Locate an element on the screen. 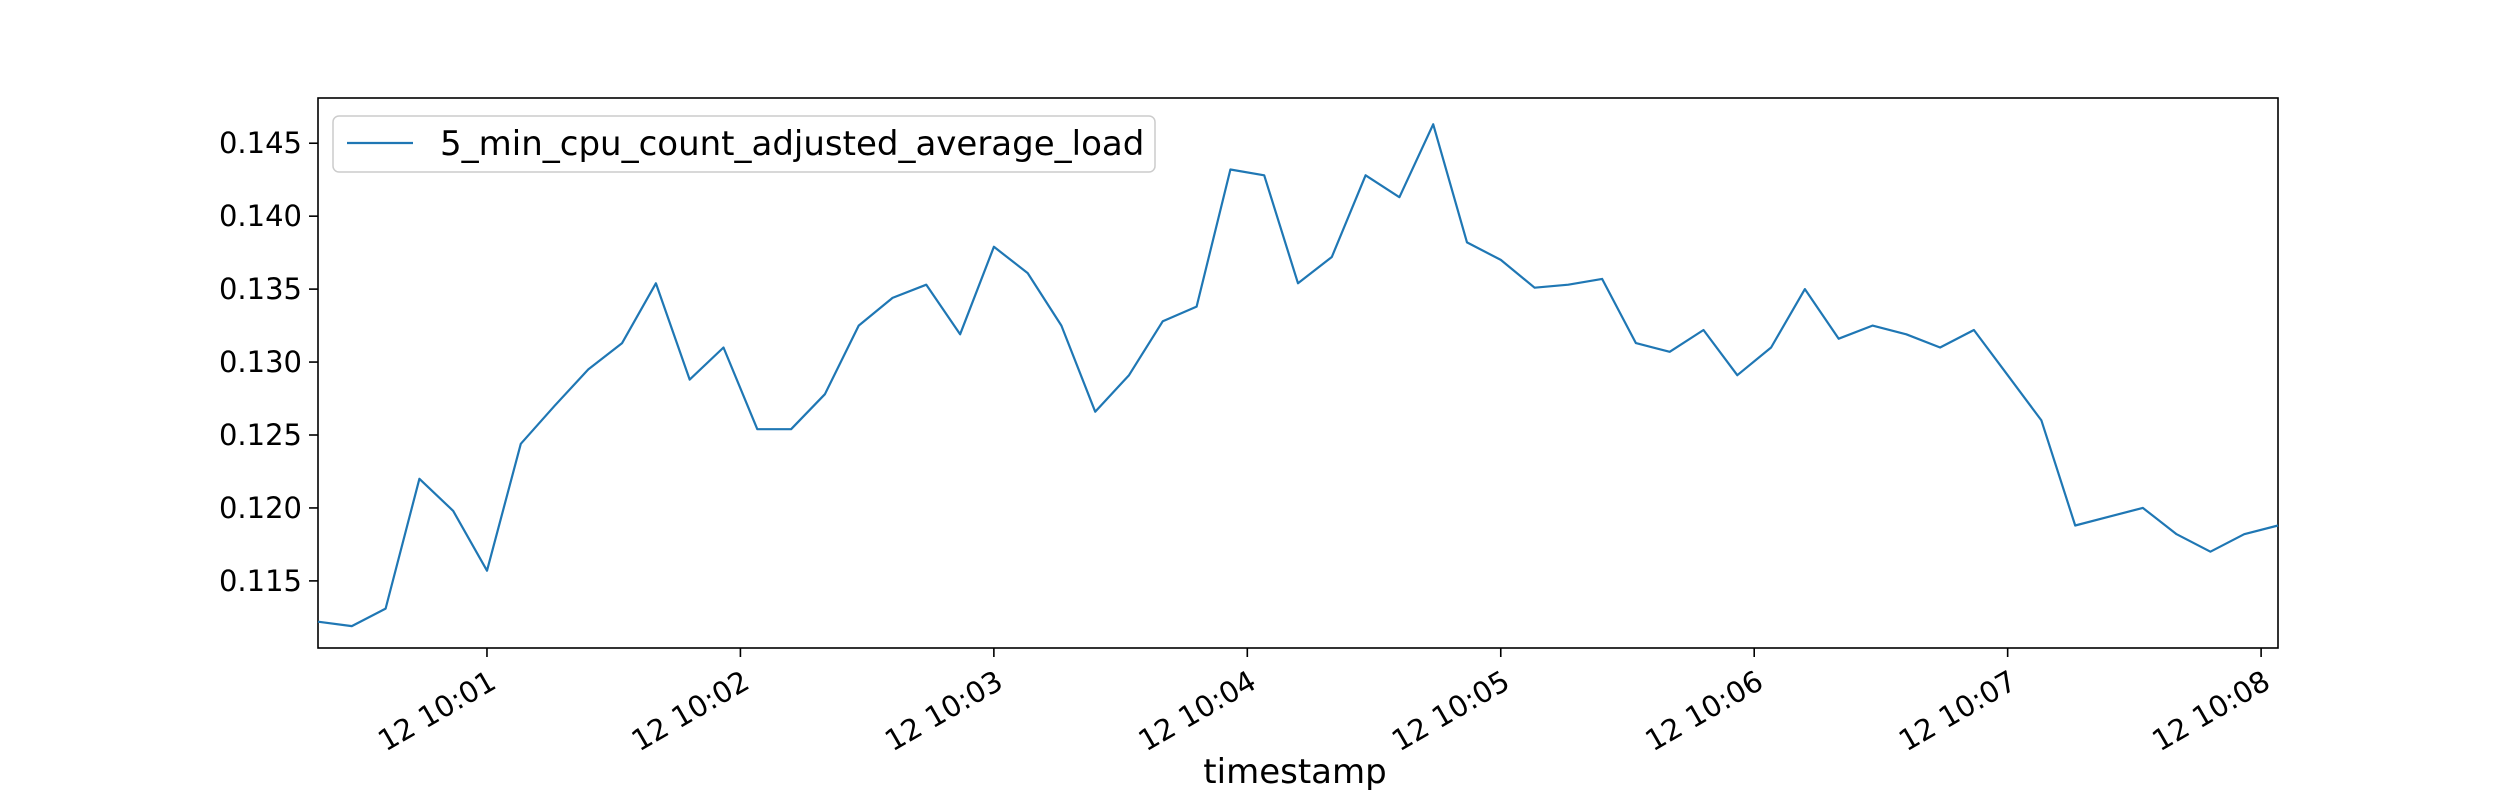  x-tick-label: 12 10:03 is located at coordinates (943, 711).